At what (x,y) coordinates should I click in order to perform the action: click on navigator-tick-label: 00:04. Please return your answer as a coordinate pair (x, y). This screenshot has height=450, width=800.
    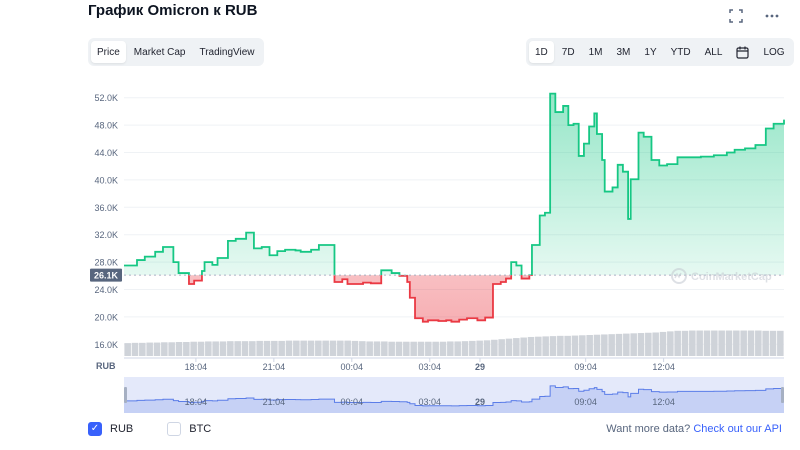
    Looking at the image, I should click on (352, 402).